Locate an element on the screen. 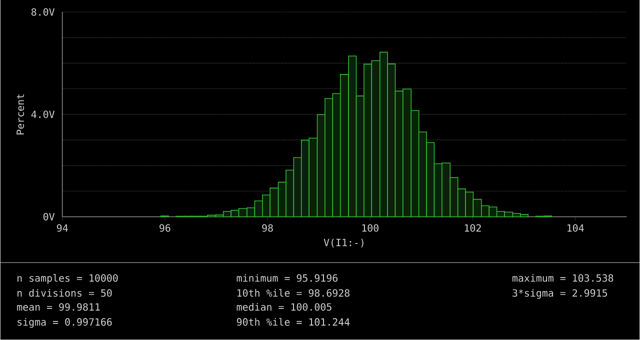  text: maximum = 103.538 is located at coordinates (563, 278).